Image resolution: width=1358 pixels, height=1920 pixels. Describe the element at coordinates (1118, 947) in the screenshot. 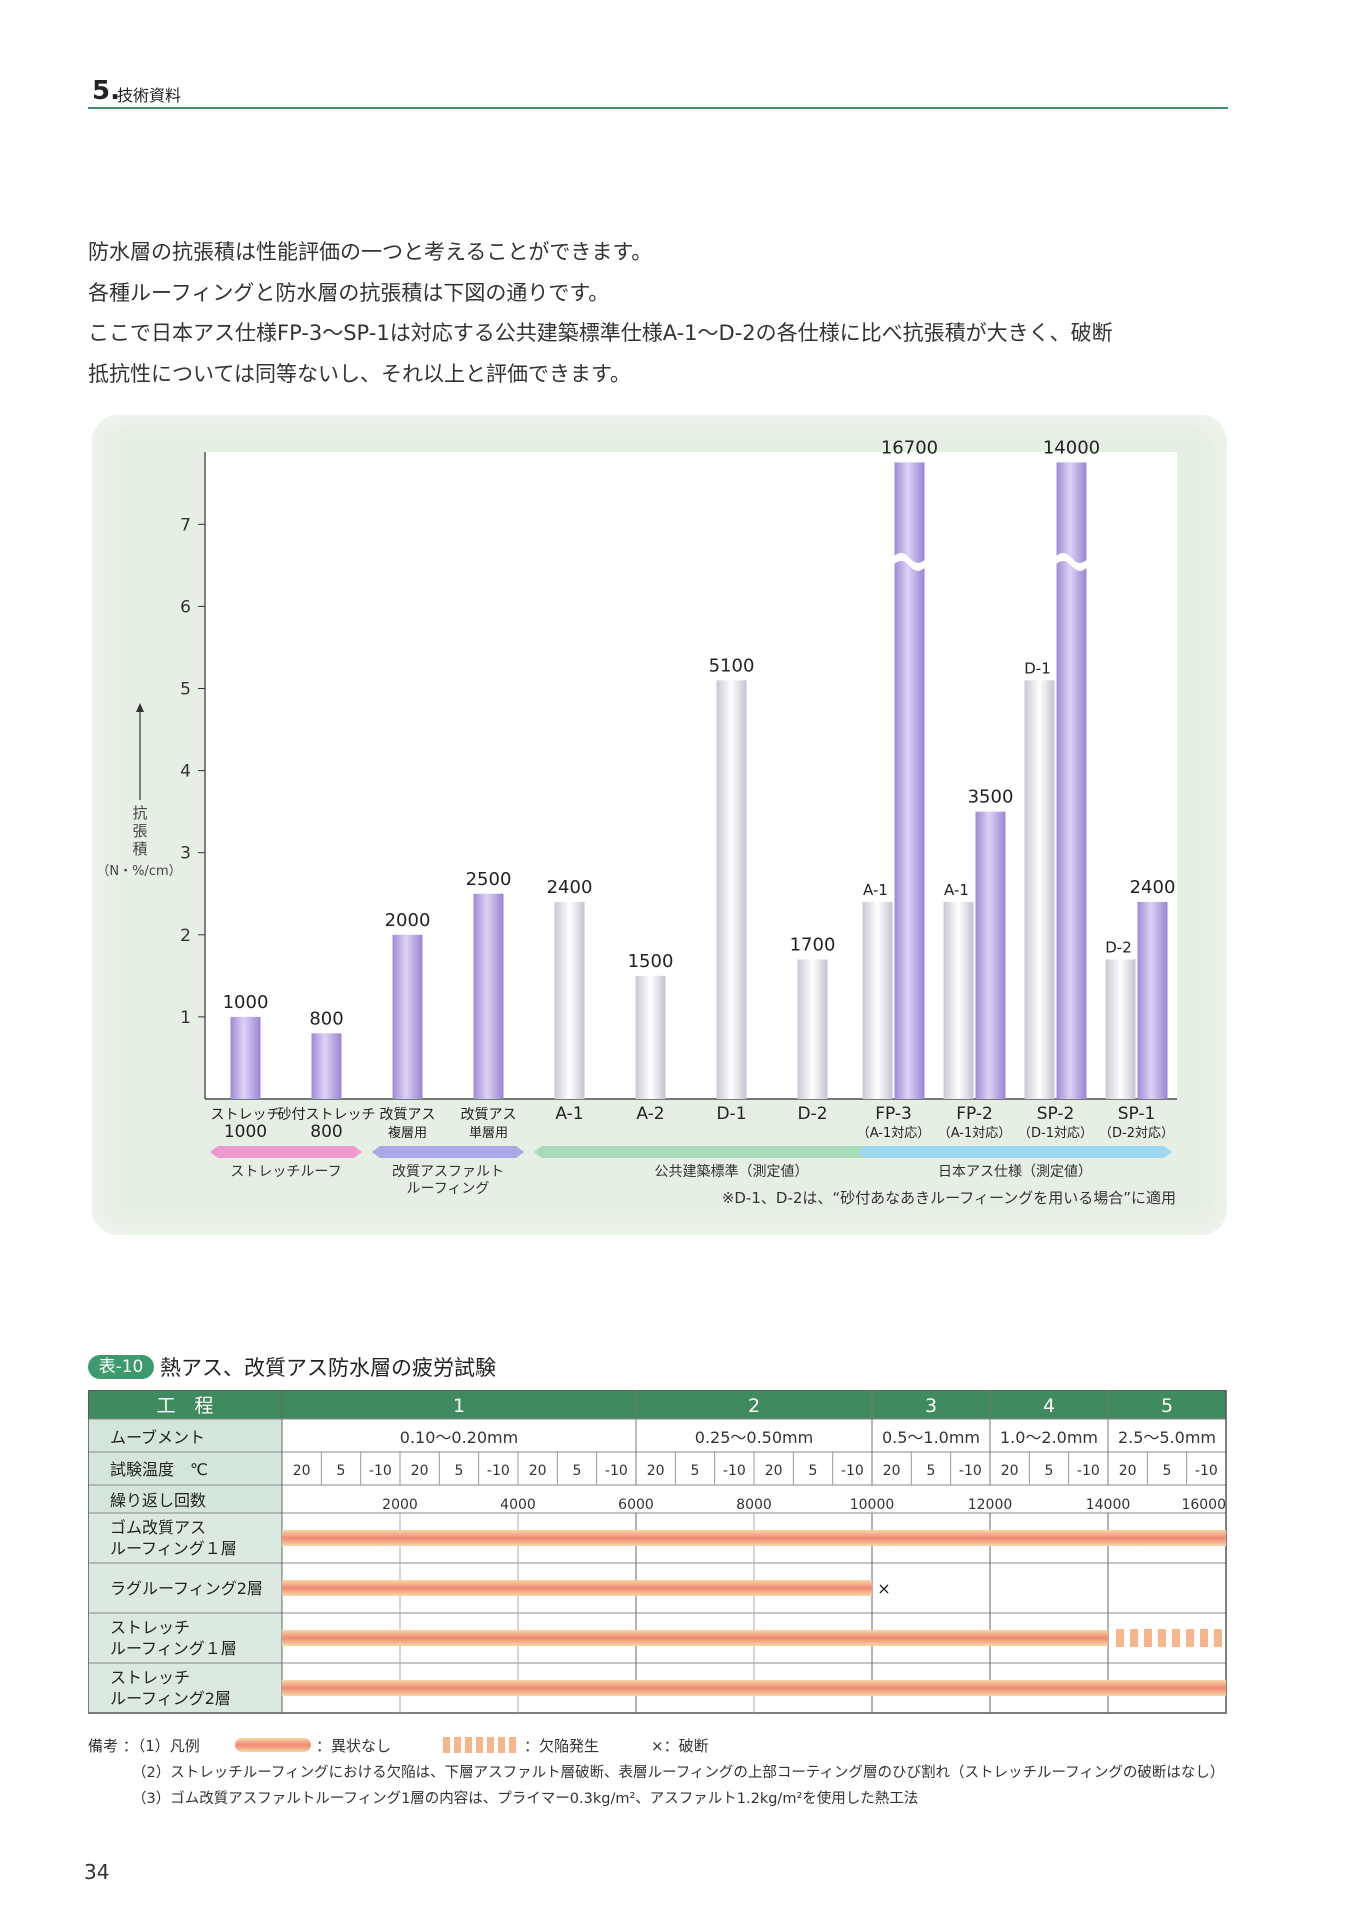

I see `bar-value-label: D-2` at that location.